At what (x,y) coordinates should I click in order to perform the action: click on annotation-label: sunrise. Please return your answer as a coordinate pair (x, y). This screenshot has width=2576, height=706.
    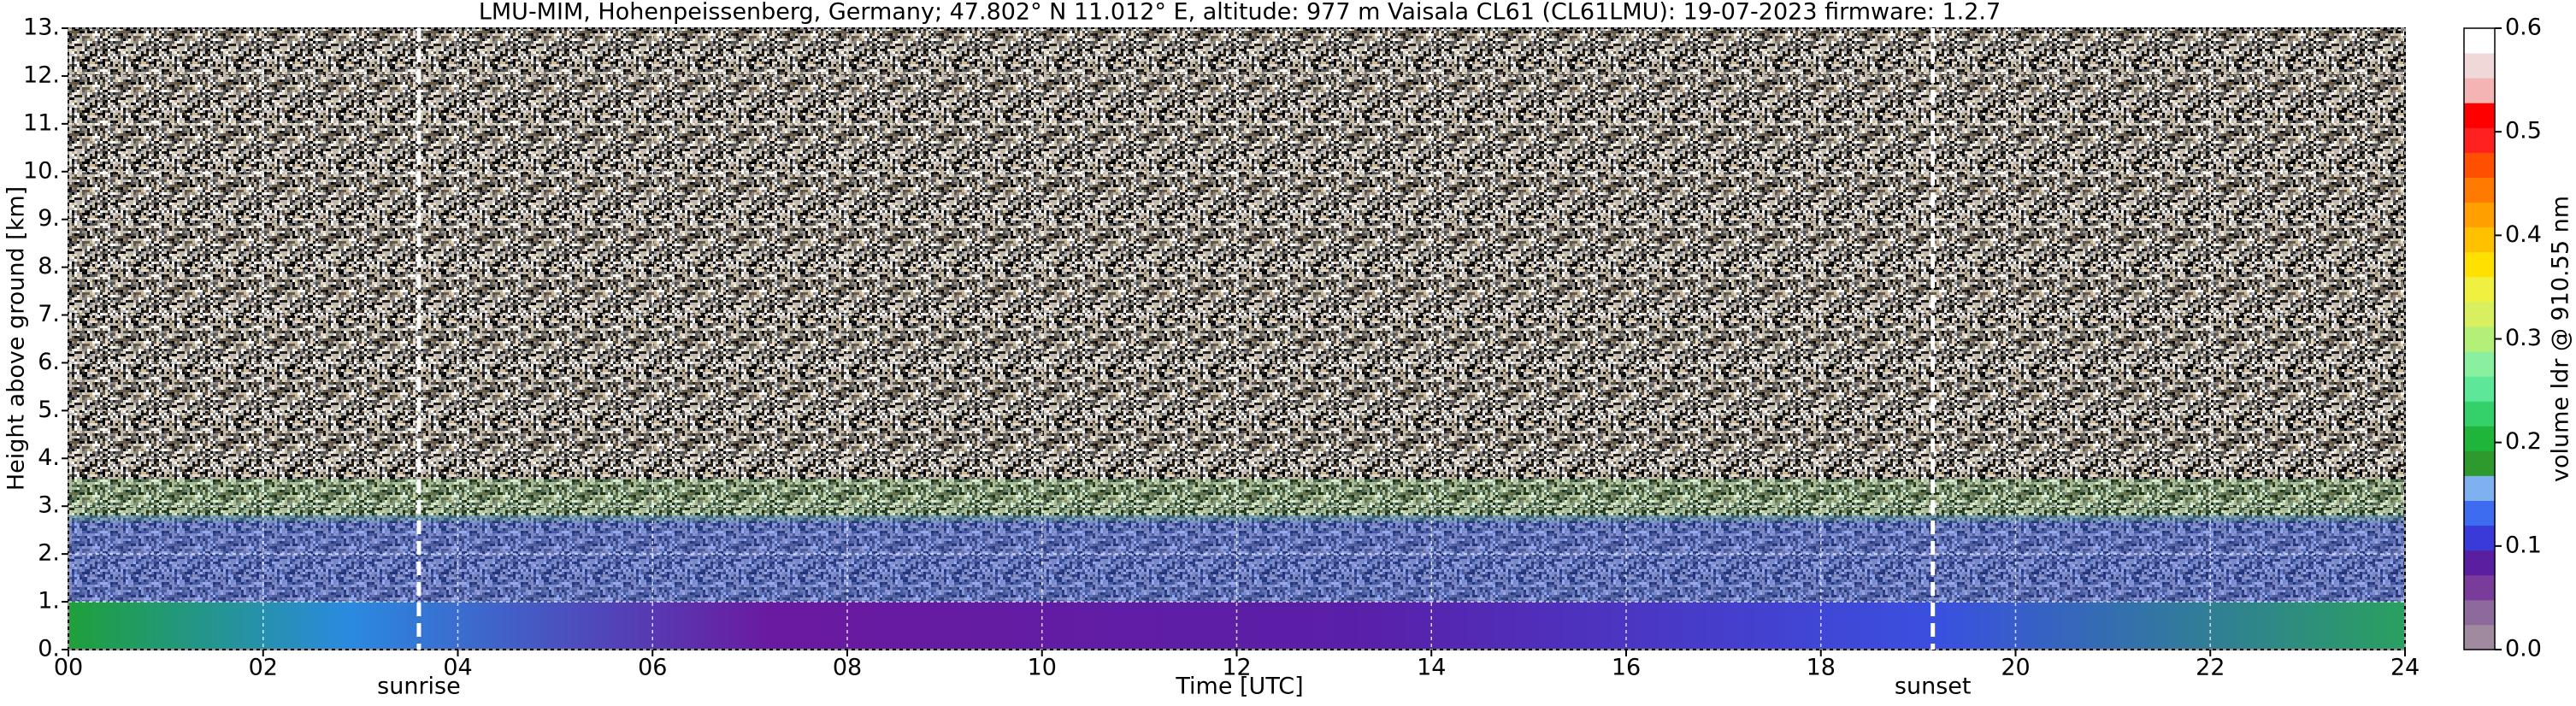
    Looking at the image, I should click on (419, 687).